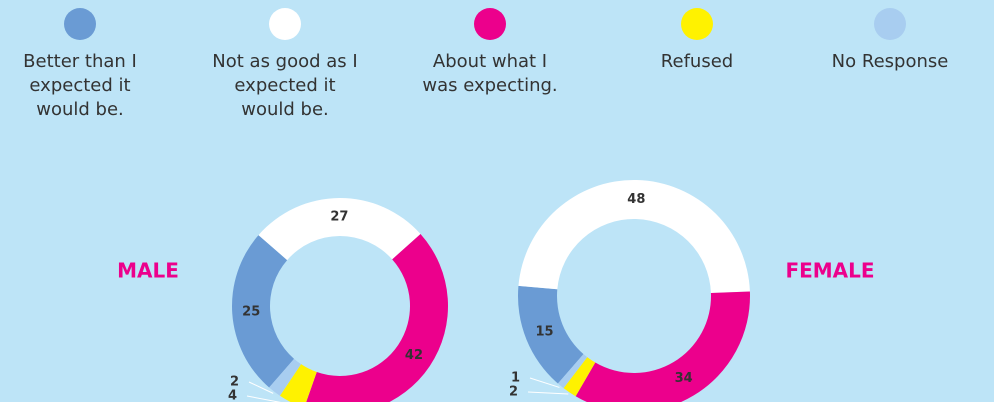 This screenshot has width=994, height=402. What do you see at coordinates (148, 271) in the screenshot?
I see `series-label: MALE` at bounding box center [148, 271].